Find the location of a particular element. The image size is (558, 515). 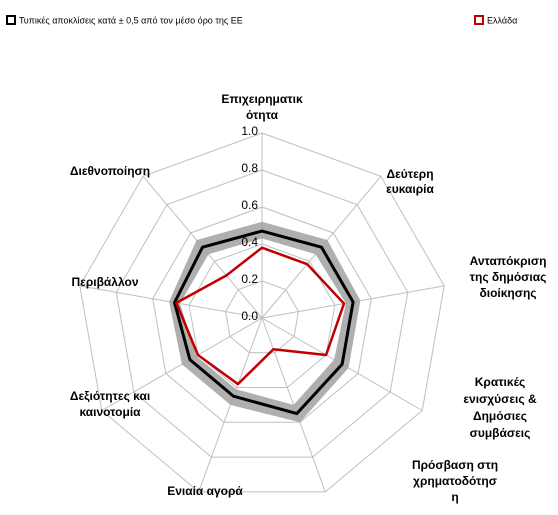

axis-label: ότητα is located at coordinates (262, 115).